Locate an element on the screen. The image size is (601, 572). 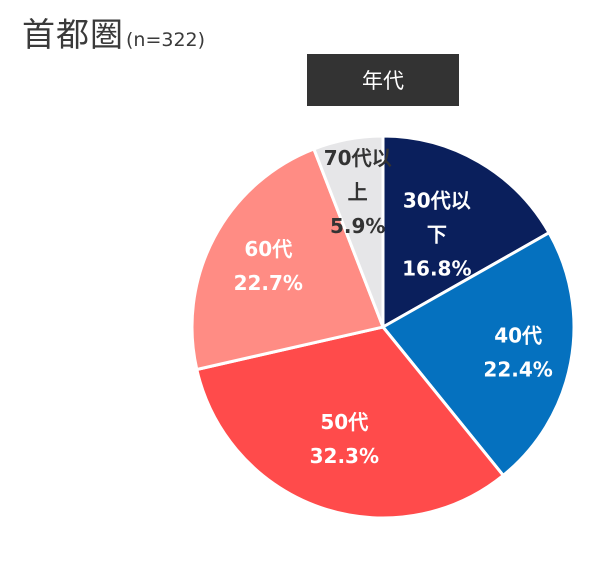
sample-size: (n=322) is located at coordinates (166, 40).